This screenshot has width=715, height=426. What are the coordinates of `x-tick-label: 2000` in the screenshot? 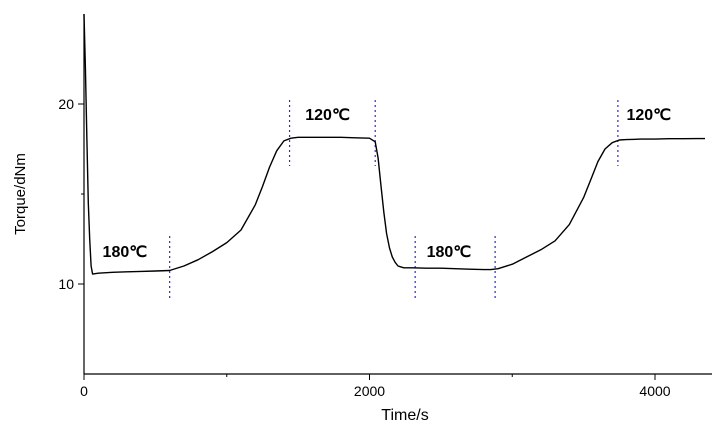 It's located at (369, 391).